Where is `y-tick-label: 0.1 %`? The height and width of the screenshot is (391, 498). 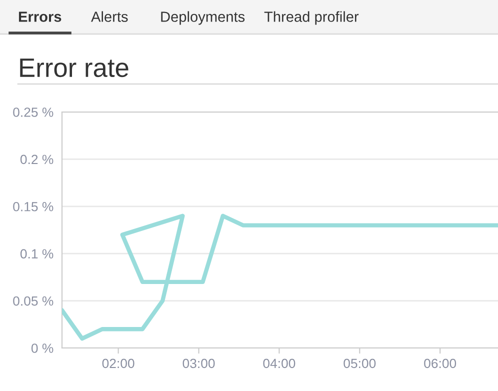 y-tick-label: 0.1 % is located at coordinates (37, 254).